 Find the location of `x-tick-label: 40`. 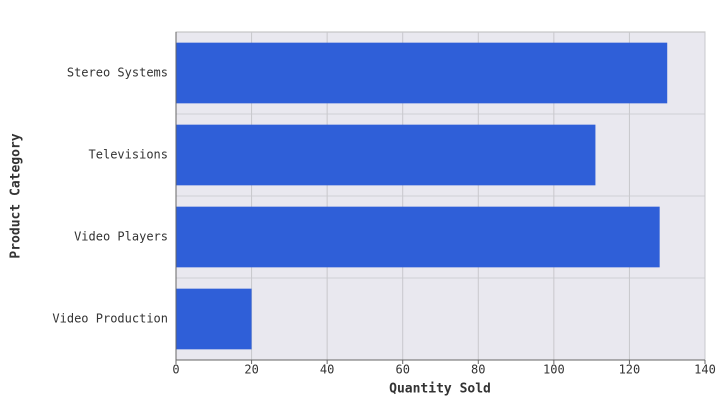

x-tick-label: 40 is located at coordinates (327, 370).